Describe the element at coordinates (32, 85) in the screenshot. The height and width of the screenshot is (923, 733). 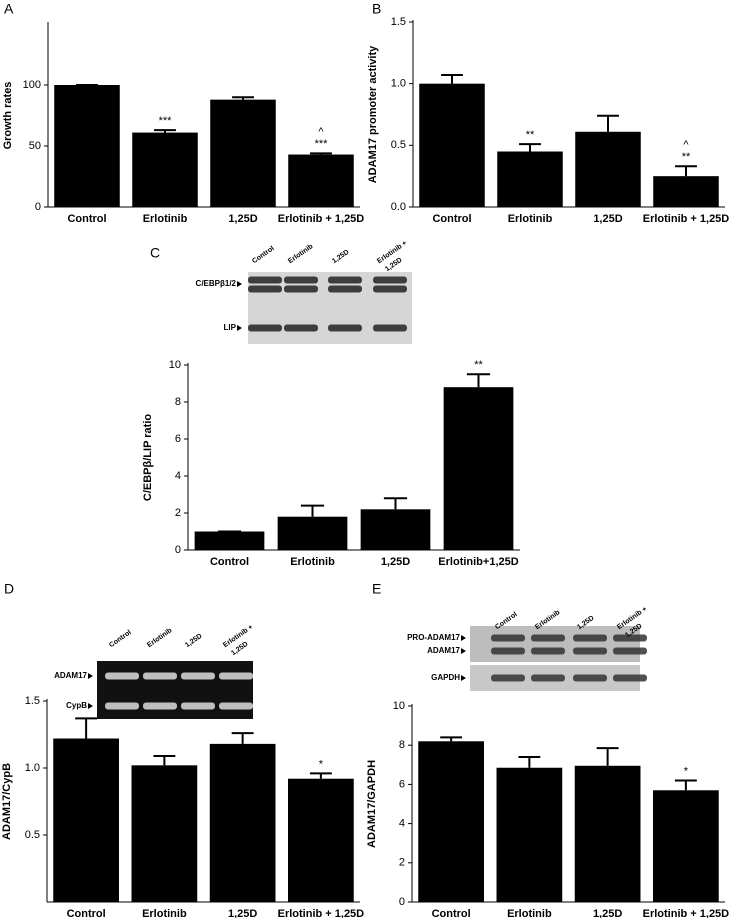
I see `y-tick-label: 100` at that location.